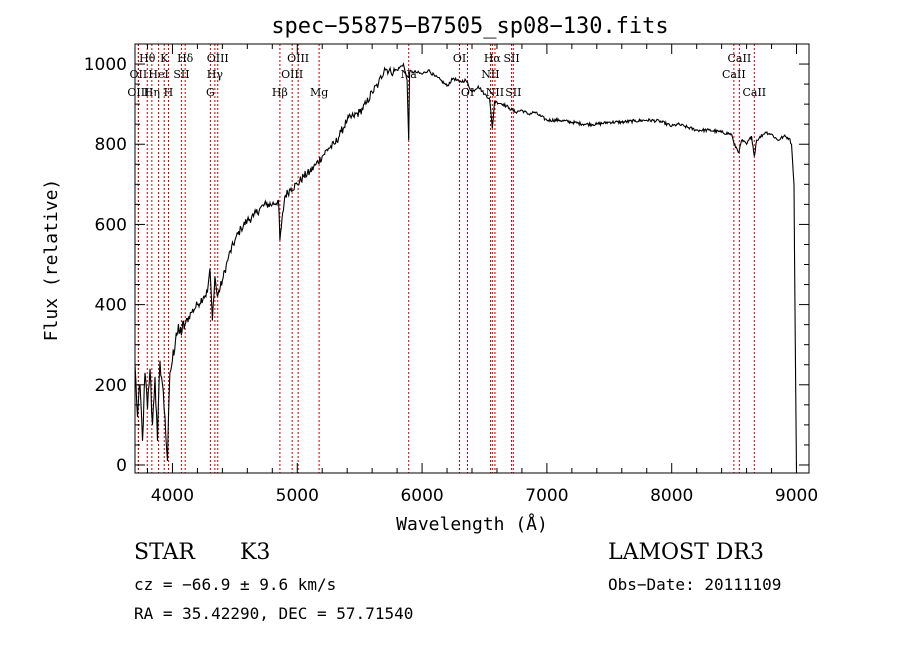 The height and width of the screenshot is (649, 900). What do you see at coordinates (493, 58) in the screenshot?
I see `line-label: Hα` at bounding box center [493, 58].